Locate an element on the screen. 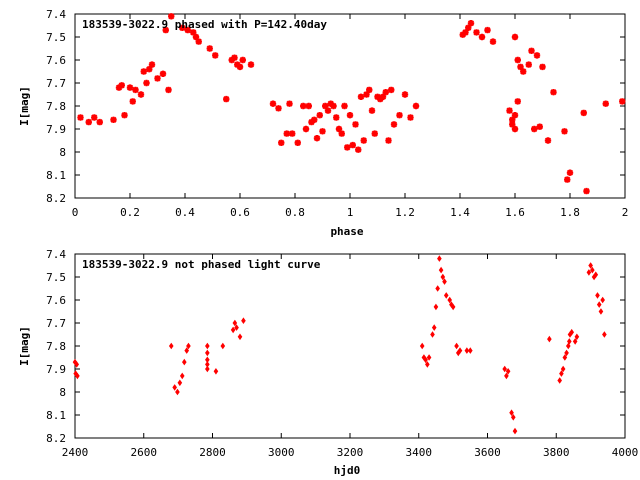 Image resolution: width=640 pixels, height=480 pixels. phased-x-axis-title: phase is located at coordinates (346, 231).